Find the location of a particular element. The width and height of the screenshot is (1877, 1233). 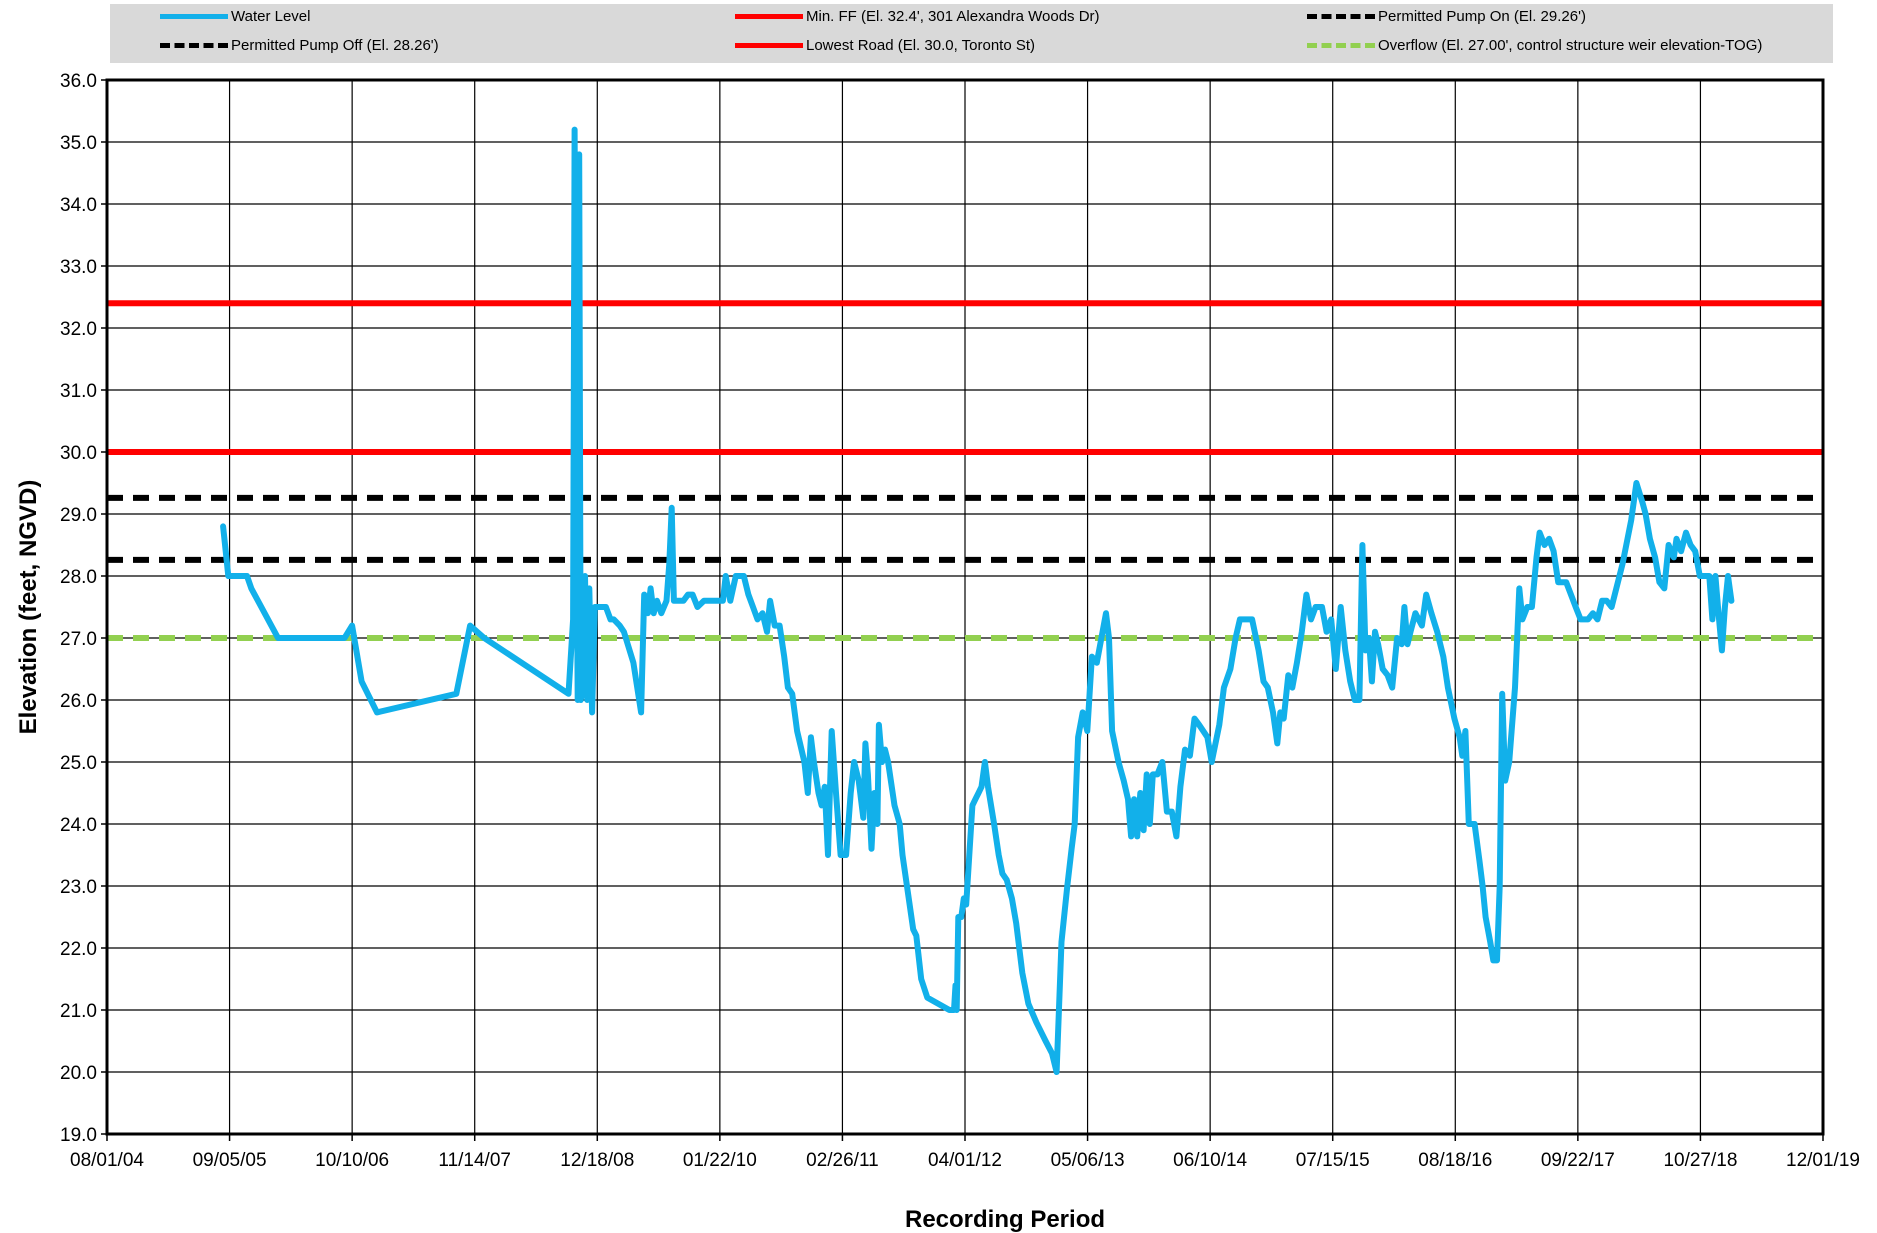

y-tick-label: 33.0 is located at coordinates (78, 267).